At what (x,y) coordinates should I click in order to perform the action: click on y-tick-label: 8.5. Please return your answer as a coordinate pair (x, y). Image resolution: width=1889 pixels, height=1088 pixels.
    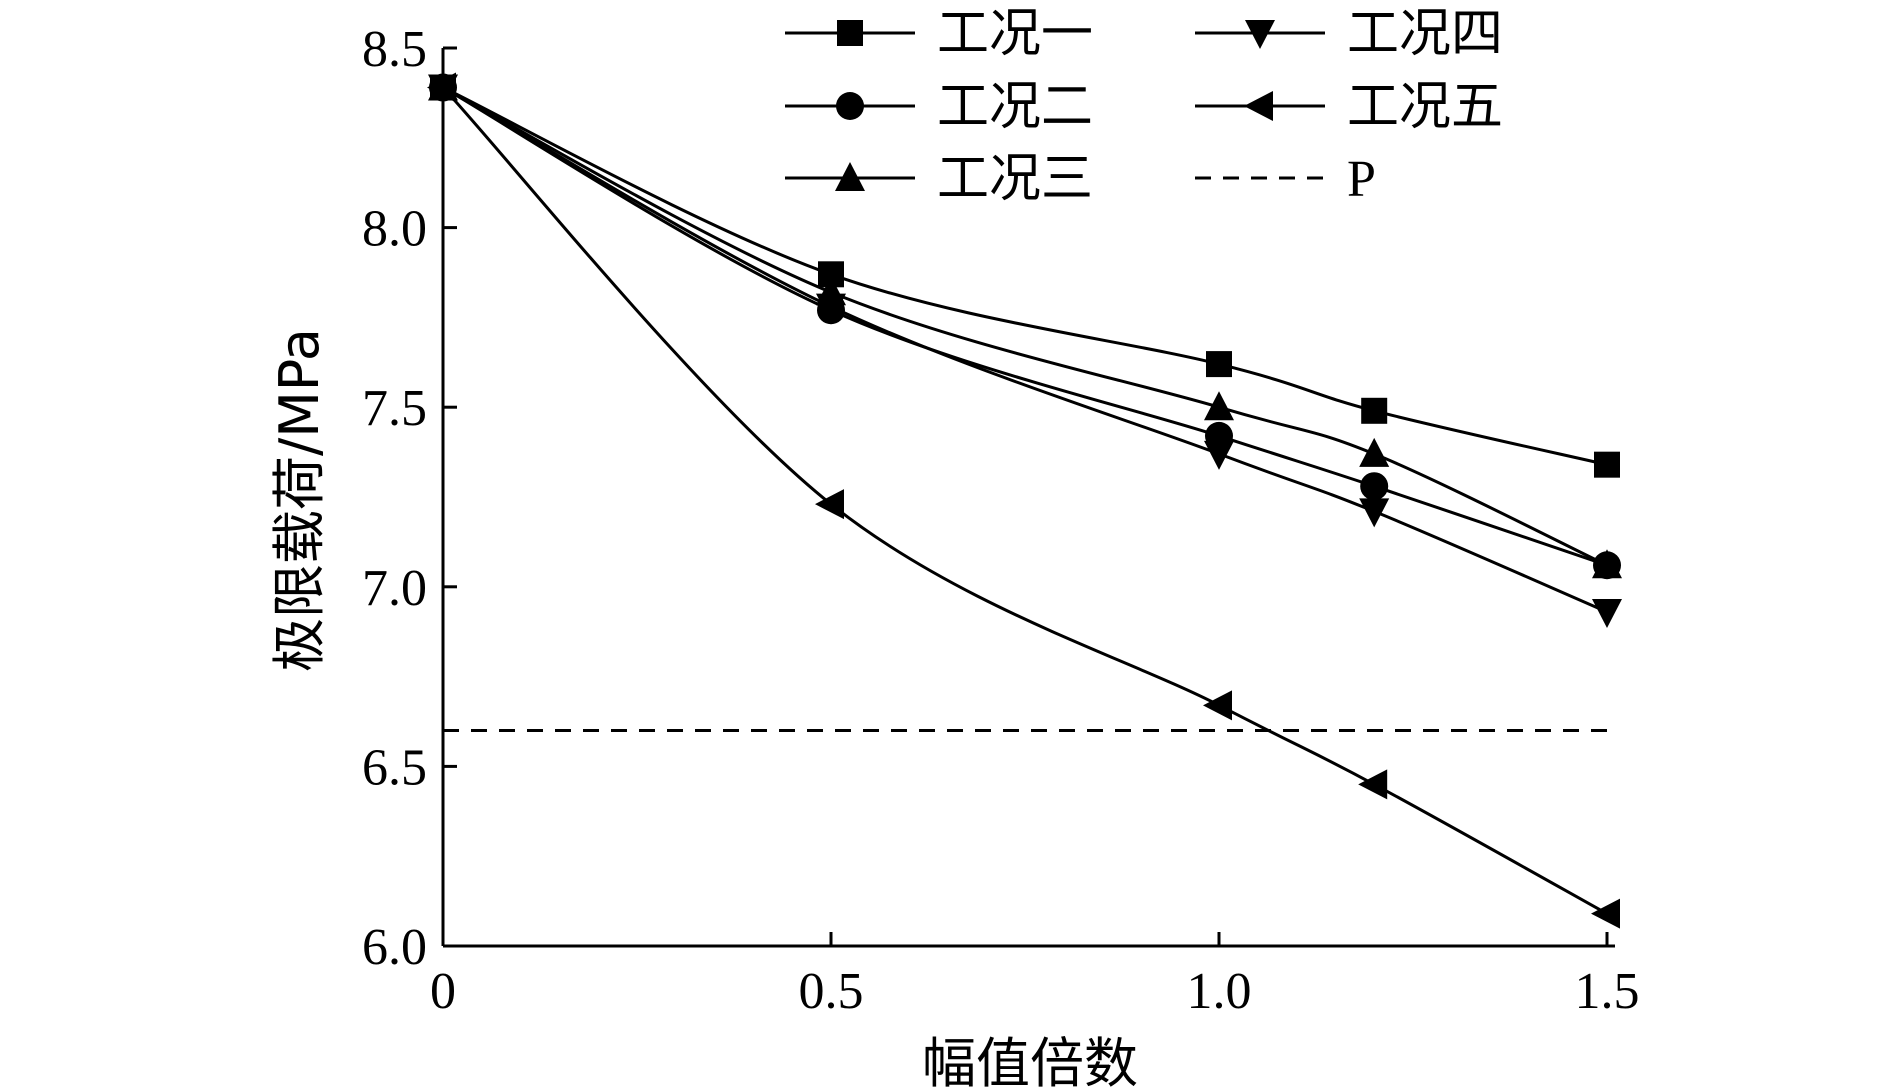
    Looking at the image, I should click on (394, 49).